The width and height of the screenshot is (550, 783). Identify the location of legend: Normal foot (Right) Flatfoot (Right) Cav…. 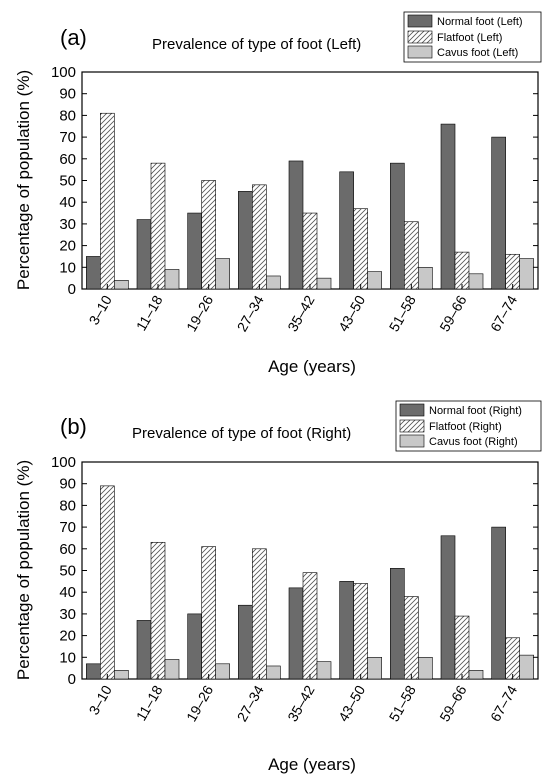
(468, 426).